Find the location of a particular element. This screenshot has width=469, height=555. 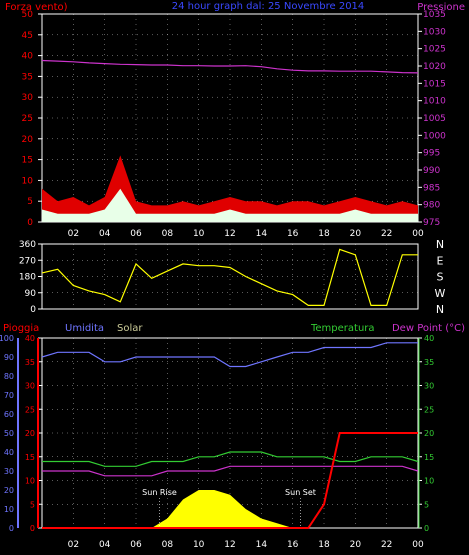

chart1-left-tick-label: 25 is located at coordinates (27, 119).